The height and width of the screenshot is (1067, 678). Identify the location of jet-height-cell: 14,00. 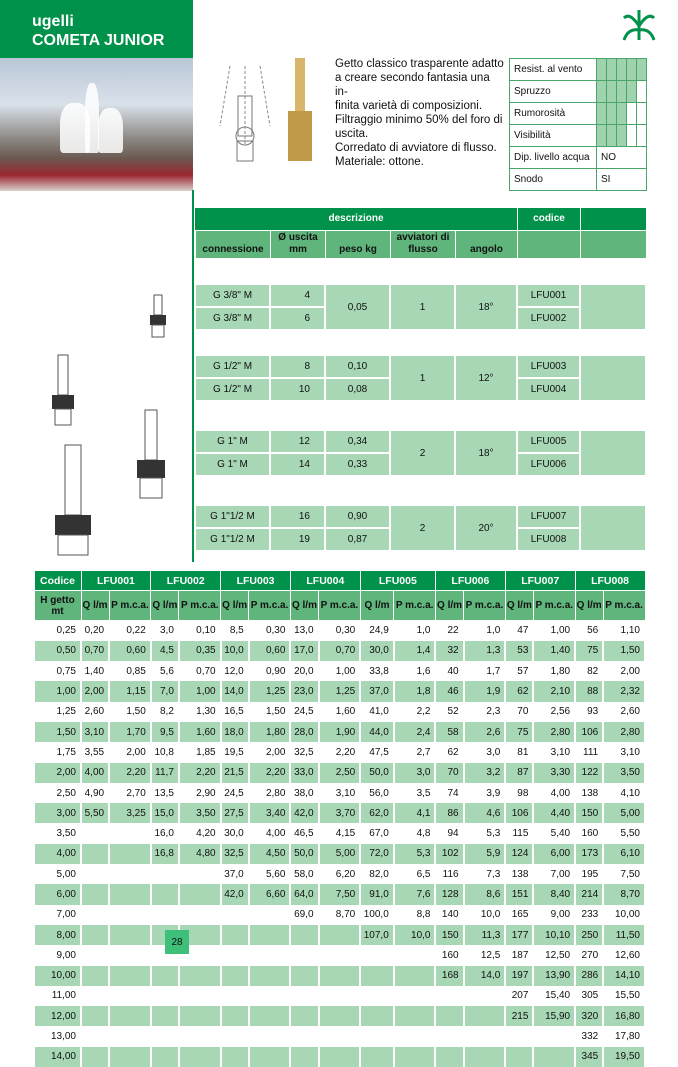
(57, 1056).